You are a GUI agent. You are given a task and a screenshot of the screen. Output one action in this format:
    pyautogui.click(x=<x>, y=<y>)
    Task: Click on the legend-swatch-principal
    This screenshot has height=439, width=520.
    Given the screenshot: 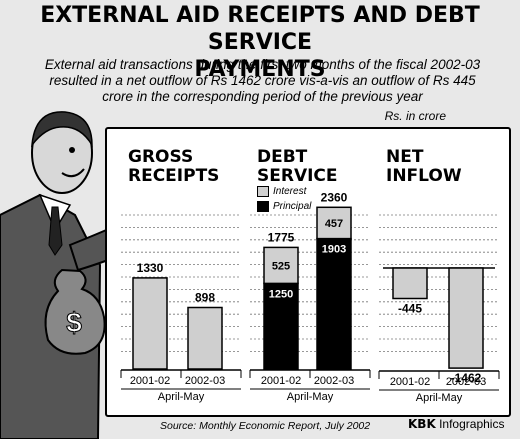 What is the action you would take?
    pyautogui.click(x=263, y=206)
    